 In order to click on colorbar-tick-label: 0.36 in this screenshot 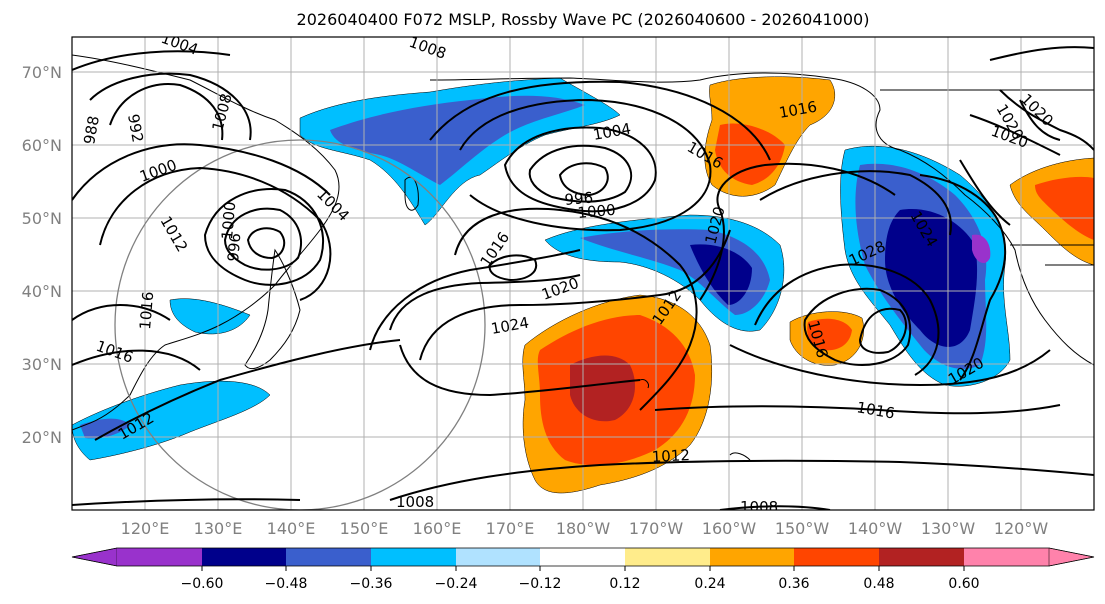, I will do `click(793, 584)`.